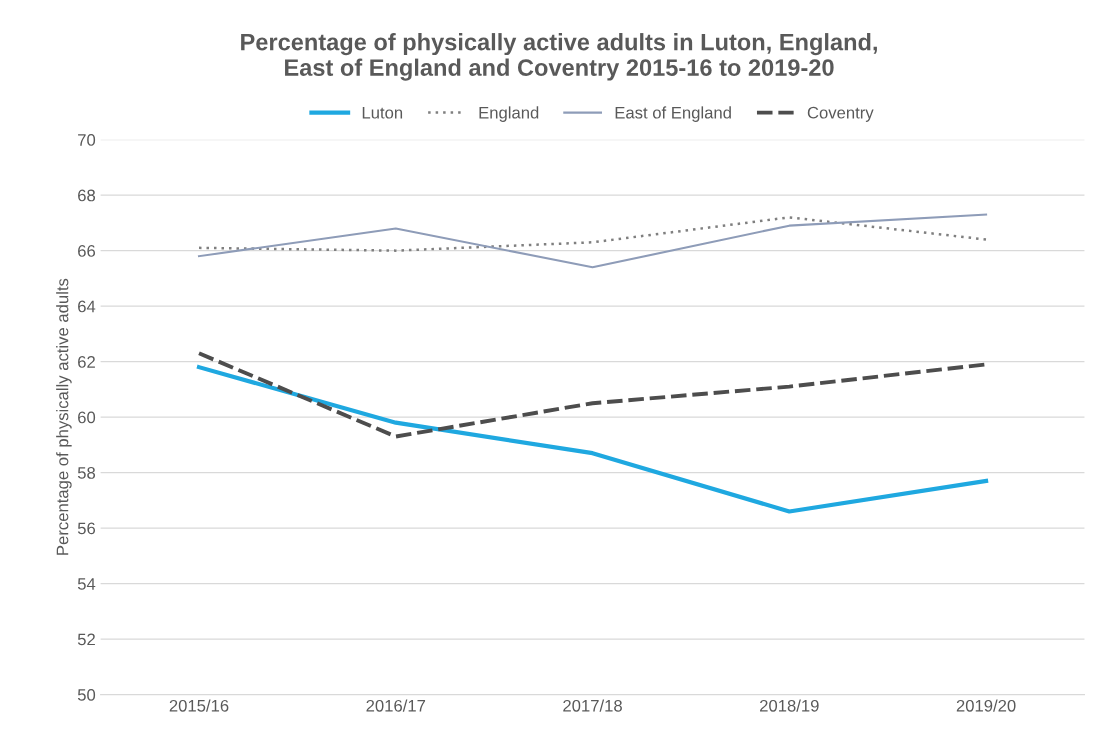 This screenshot has width=1118, height=735. What do you see at coordinates (86, 584) in the screenshot?
I see `y-tick-label: 54` at bounding box center [86, 584].